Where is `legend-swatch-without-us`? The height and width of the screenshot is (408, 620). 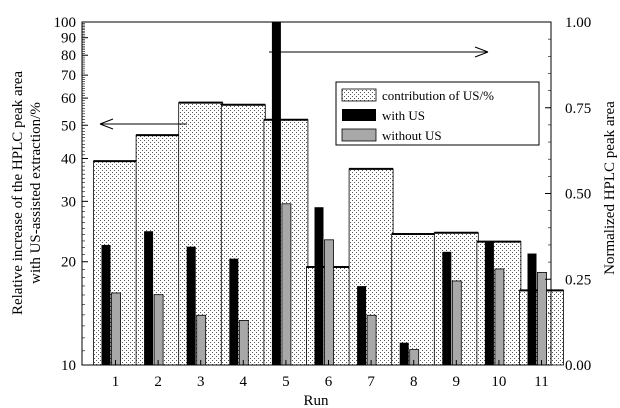 legend-swatch-without-us is located at coordinates (359, 135).